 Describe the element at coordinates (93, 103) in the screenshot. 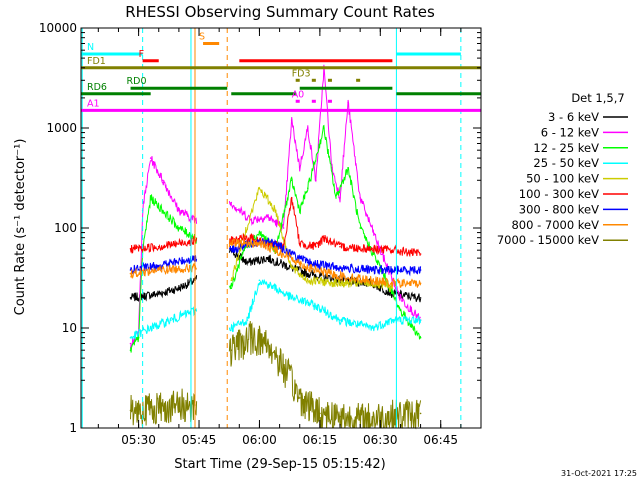

I see `flag-a1-label: A1` at that location.